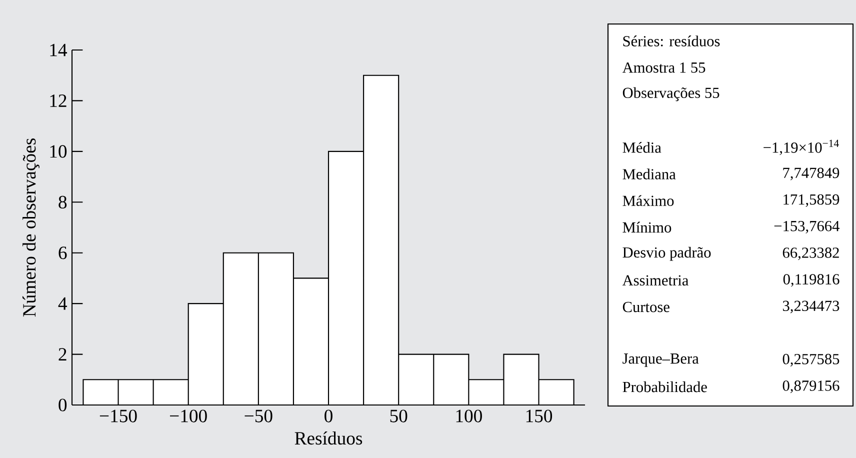  I want to click on x-tick-label: −150, so click(118, 416).